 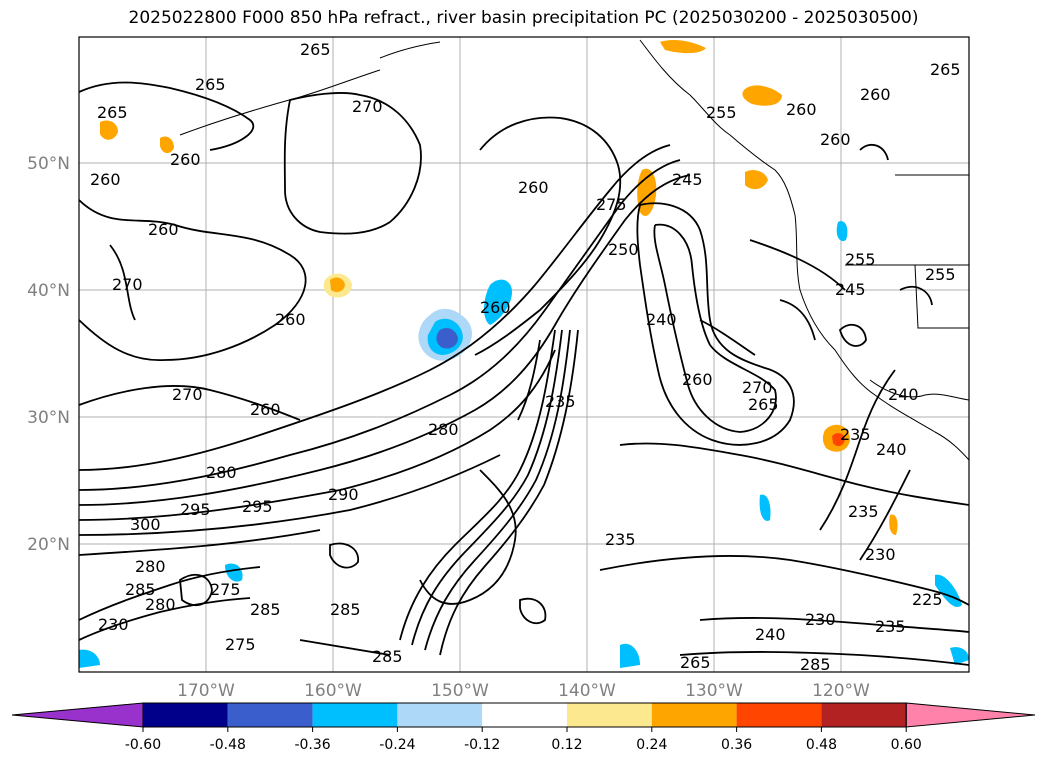 What do you see at coordinates (970, 715) in the screenshot?
I see `colorbar-extend-high` at bounding box center [970, 715].